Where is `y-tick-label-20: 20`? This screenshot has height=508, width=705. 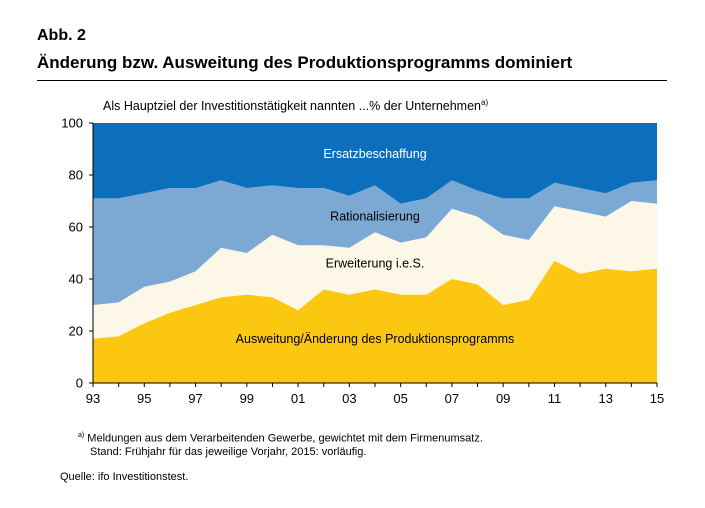 y-tick-label-20: 20 is located at coordinates (76, 331).